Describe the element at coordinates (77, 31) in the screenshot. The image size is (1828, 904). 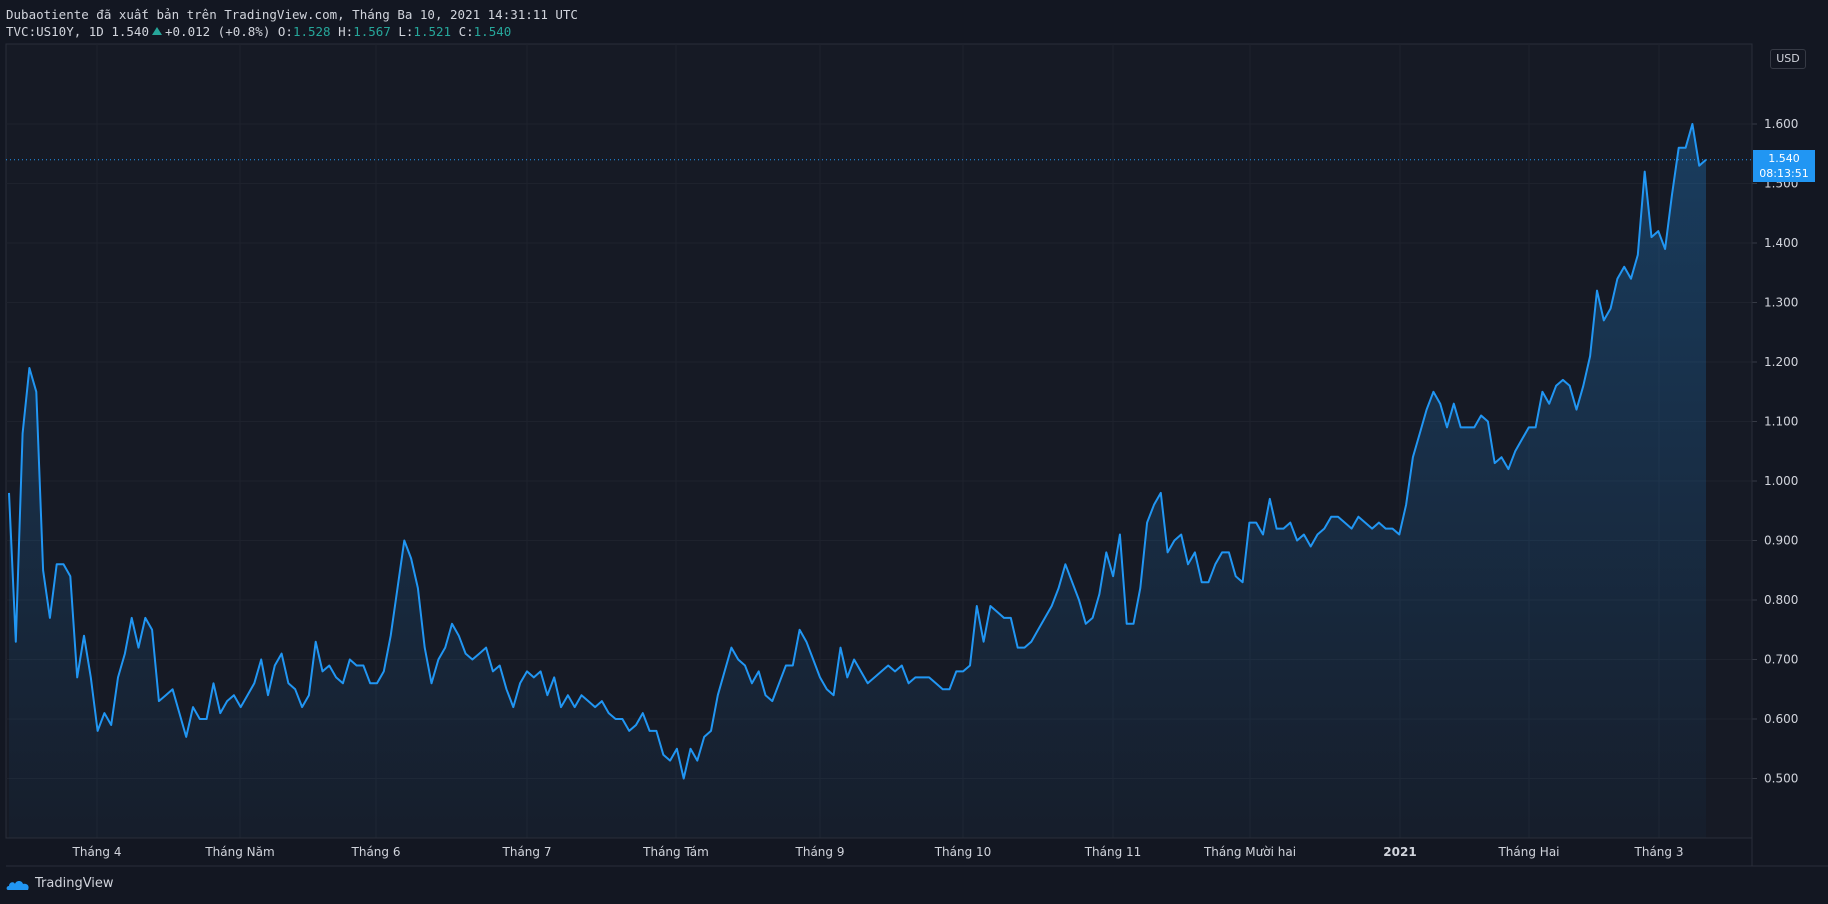
I see `symbol-label: TVC:US10Y, 1D 1.540` at that location.